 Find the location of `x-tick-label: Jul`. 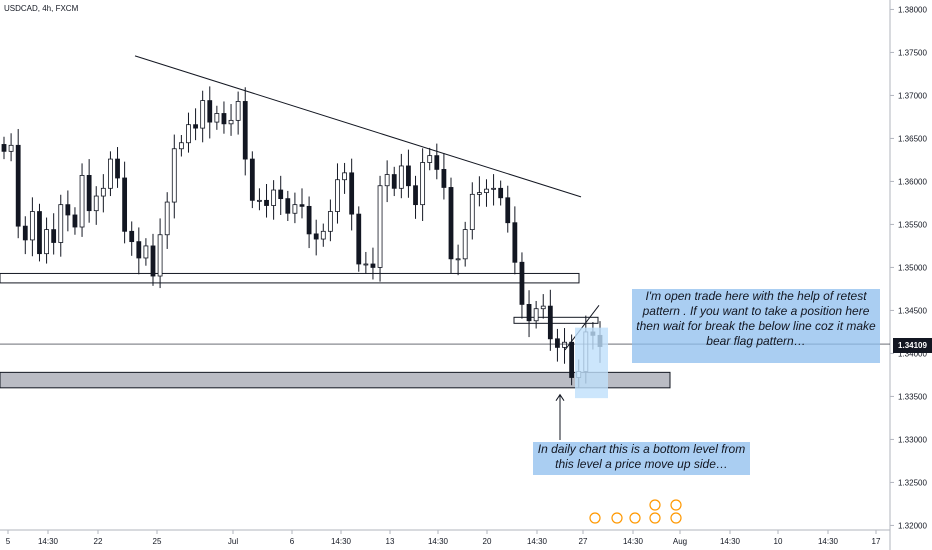

x-tick-label: Jul is located at coordinates (233, 541).